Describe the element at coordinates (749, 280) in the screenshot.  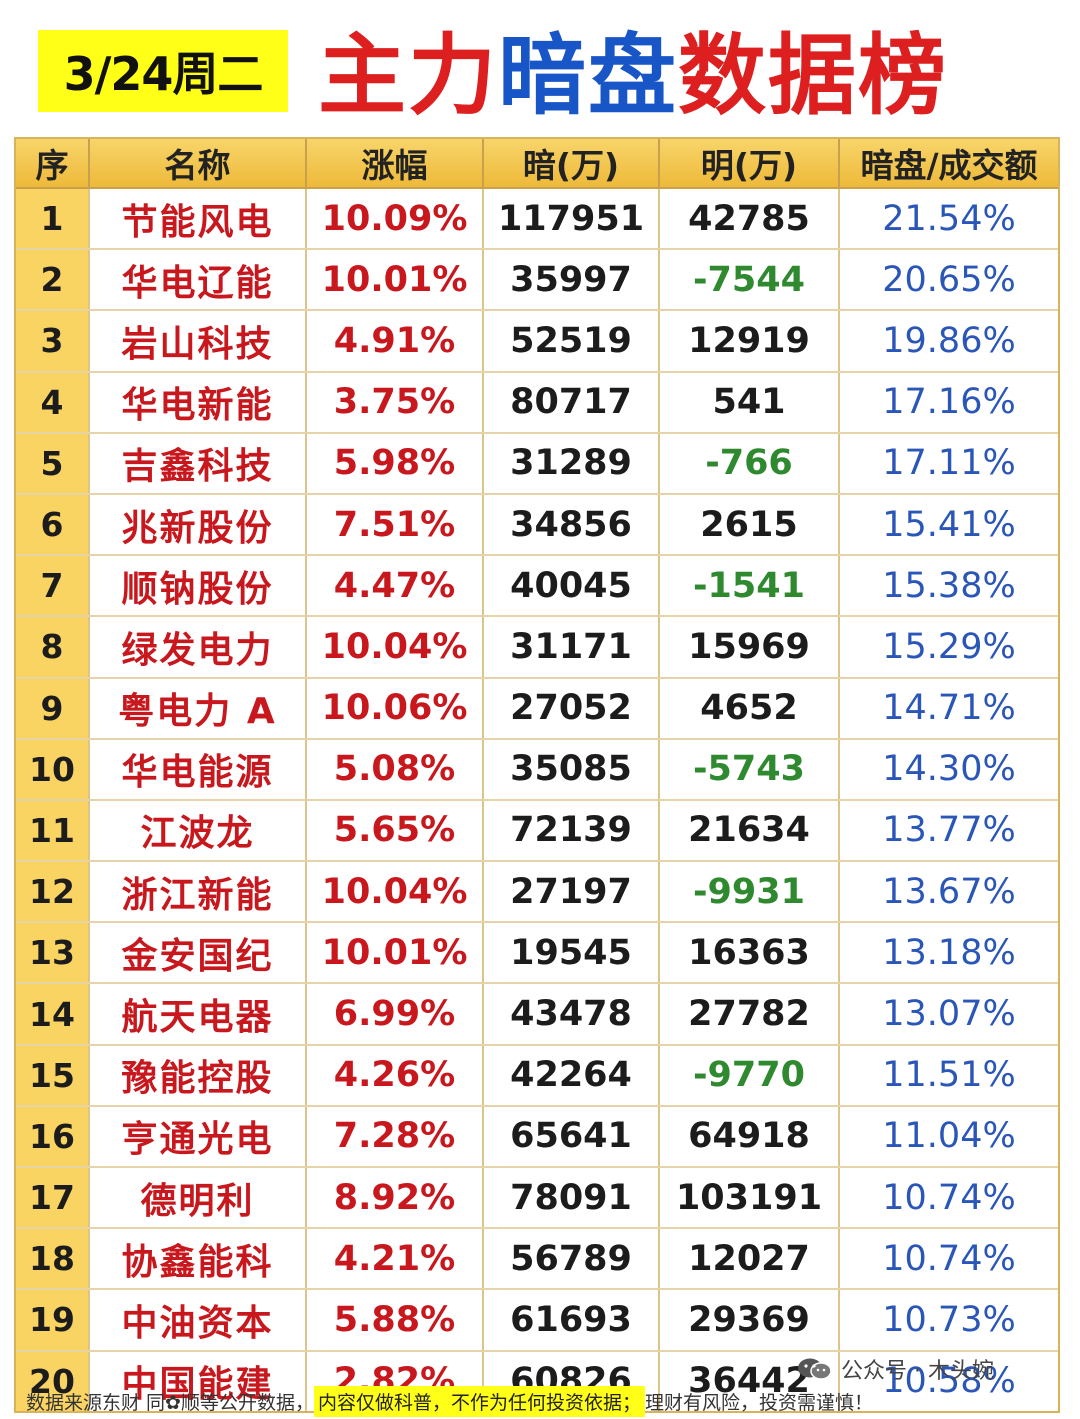
I see `cell-lit-amount: -7544` at that location.